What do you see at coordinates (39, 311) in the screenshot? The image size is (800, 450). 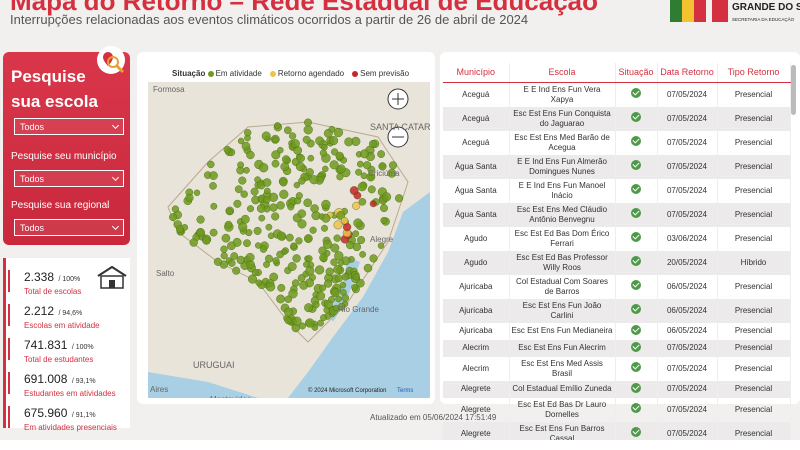 I see `stat-value: 2.212` at bounding box center [39, 311].